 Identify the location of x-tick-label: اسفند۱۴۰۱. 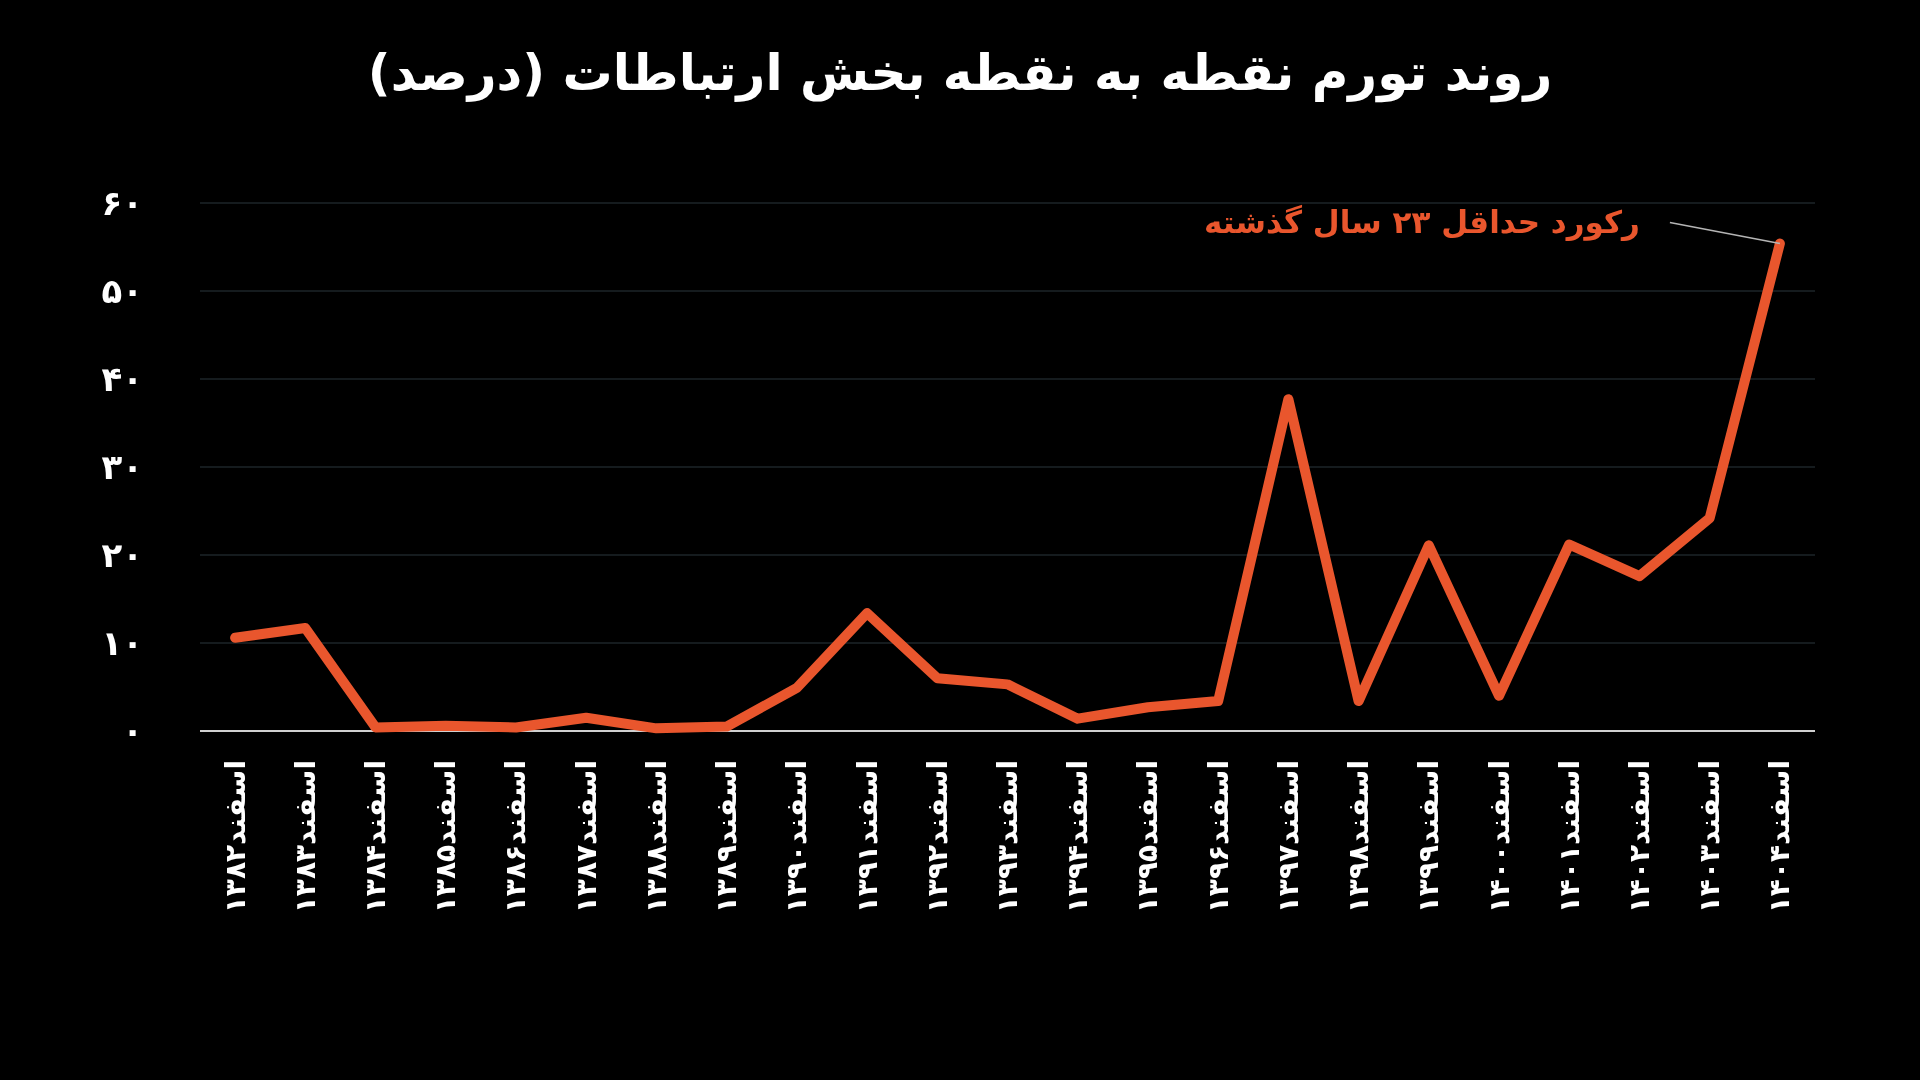
(1569, 837).